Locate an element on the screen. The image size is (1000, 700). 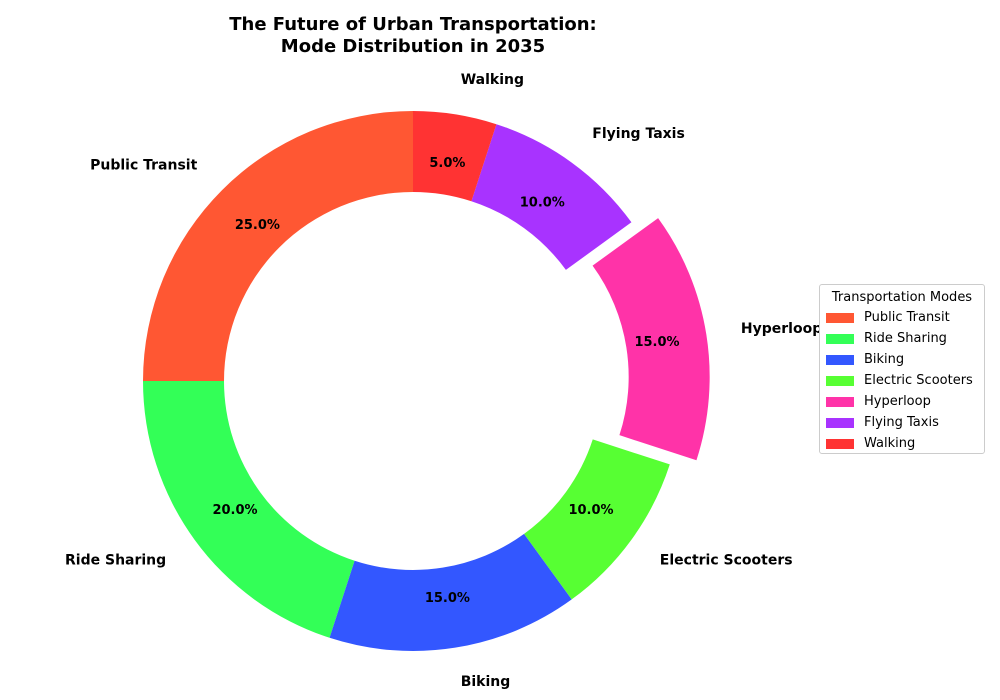
slice-walking is located at coordinates (455, 156).